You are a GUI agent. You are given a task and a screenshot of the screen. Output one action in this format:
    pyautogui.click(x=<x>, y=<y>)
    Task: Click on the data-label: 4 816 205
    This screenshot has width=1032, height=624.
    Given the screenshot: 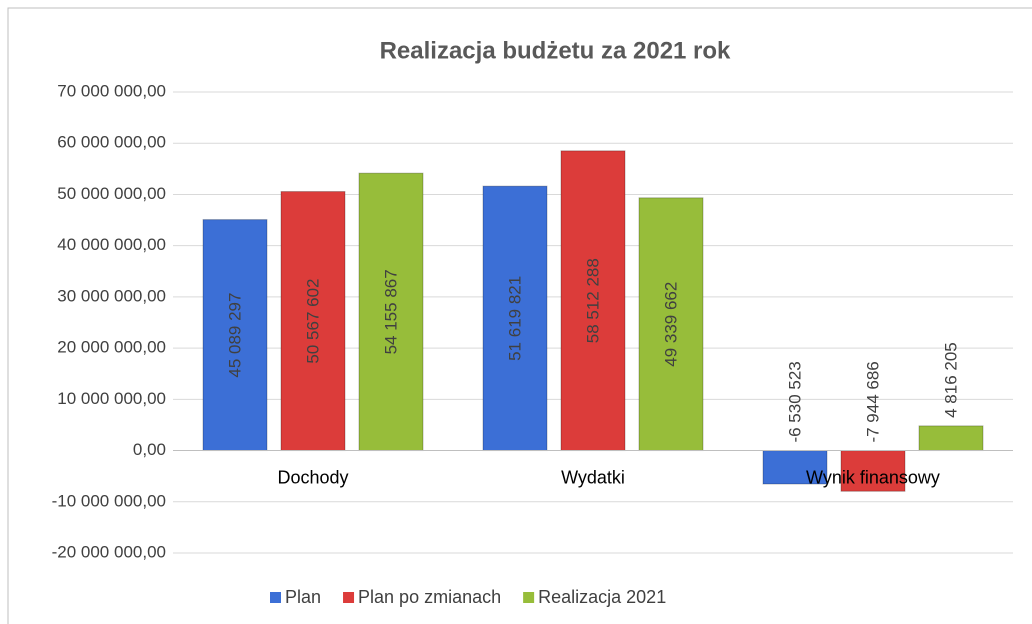 What is the action you would take?
    pyautogui.click(x=950, y=380)
    